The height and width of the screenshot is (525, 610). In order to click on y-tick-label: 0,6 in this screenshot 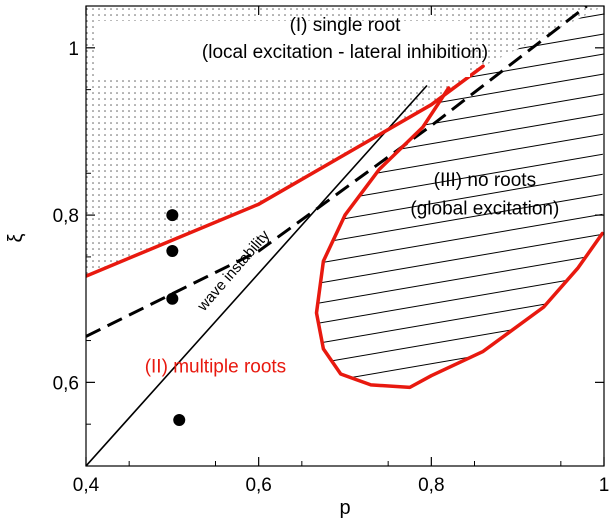, I will do `click(66, 383)`.